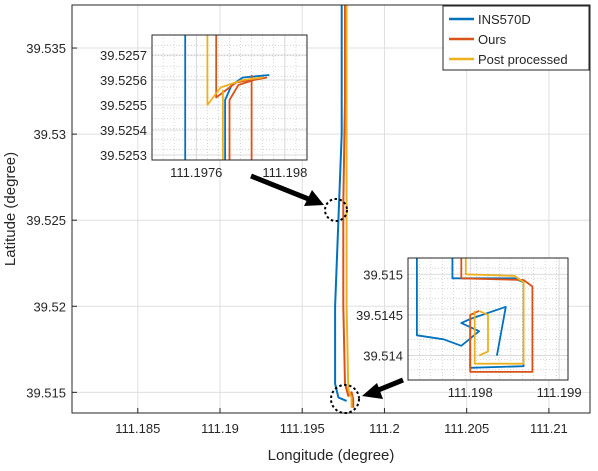 This screenshot has width=598, height=471. What do you see at coordinates (516, 38) in the screenshot?
I see `legend: INS570D Ours Post processed` at bounding box center [516, 38].